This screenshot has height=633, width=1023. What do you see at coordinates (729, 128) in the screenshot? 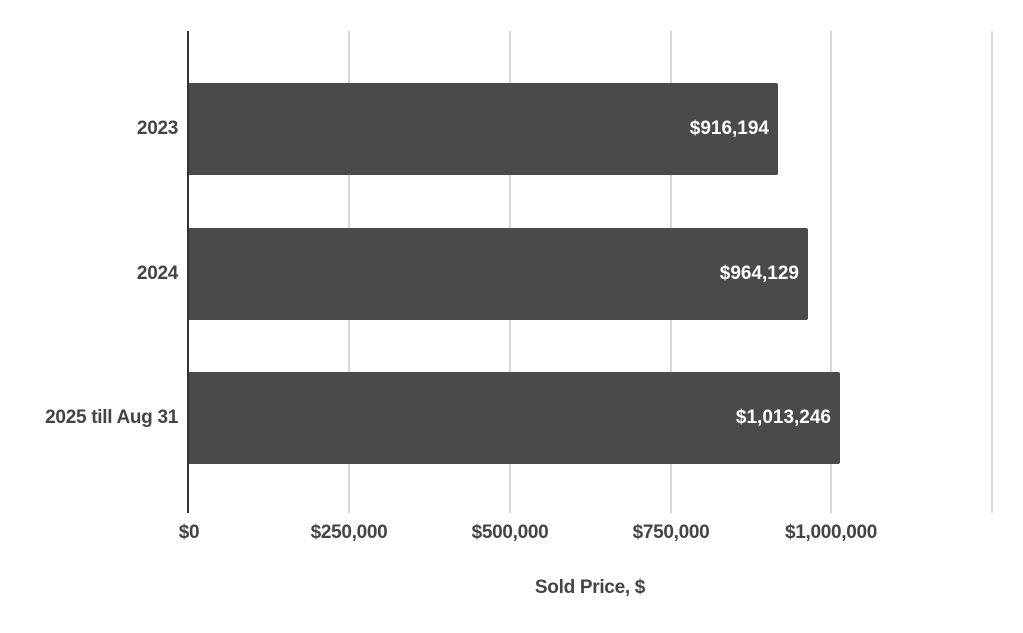
I see `bar-value-label: $916,194` at bounding box center [729, 128].